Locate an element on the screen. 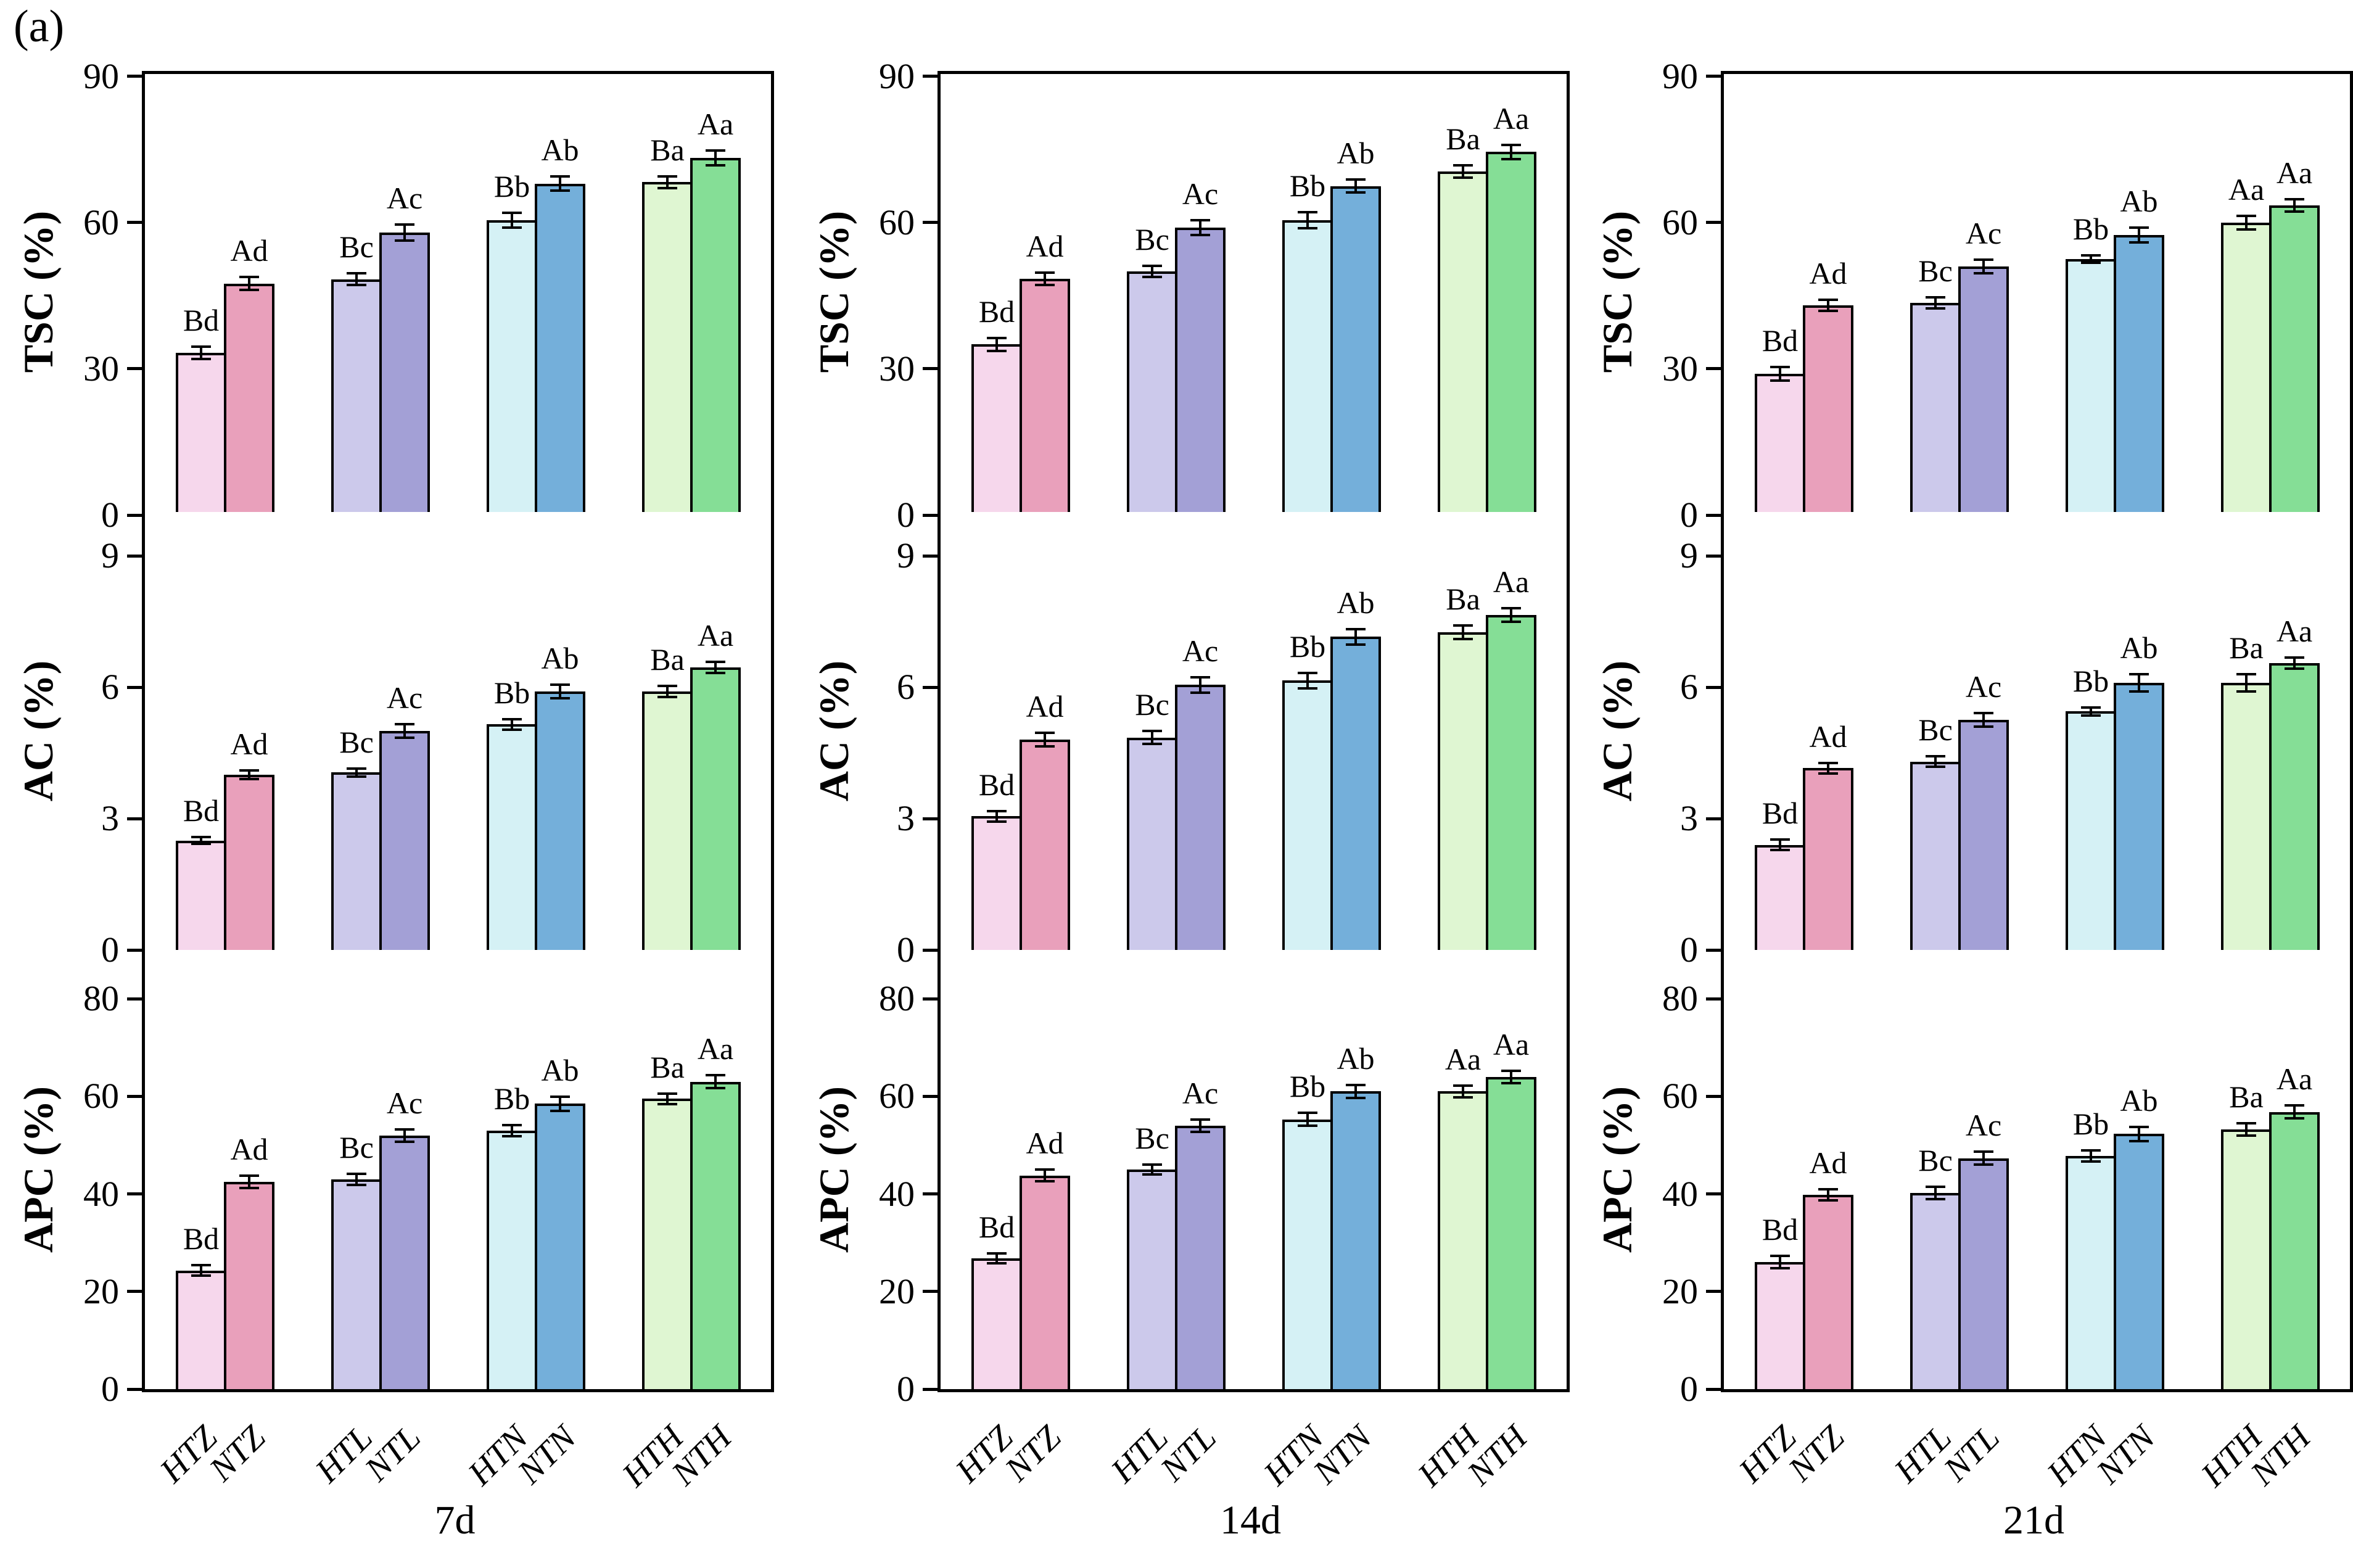  y-tick-label: 6 is located at coordinates (1689, 687).